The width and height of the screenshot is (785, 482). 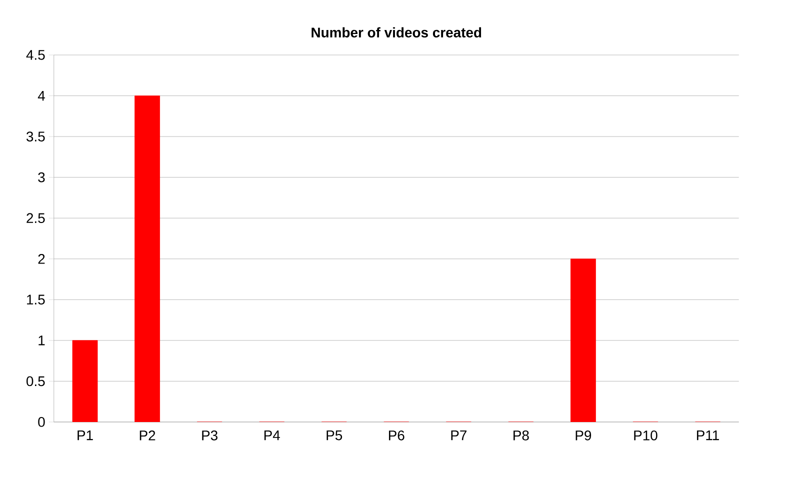 What do you see at coordinates (41, 95) in the screenshot?
I see `y-tick-label: 4` at bounding box center [41, 95].